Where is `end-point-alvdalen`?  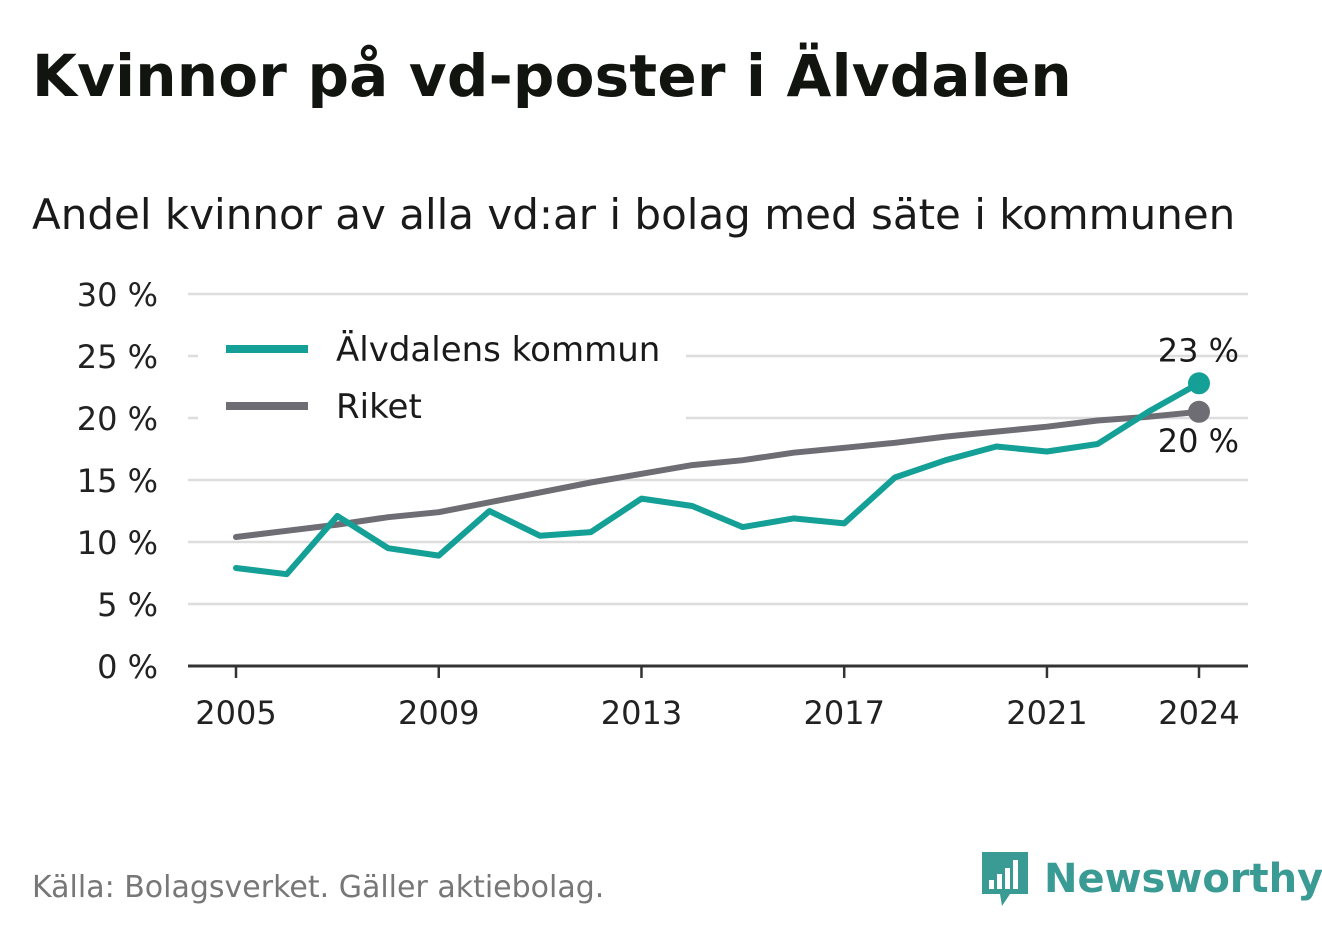
end-point-alvdalen is located at coordinates (1199, 383).